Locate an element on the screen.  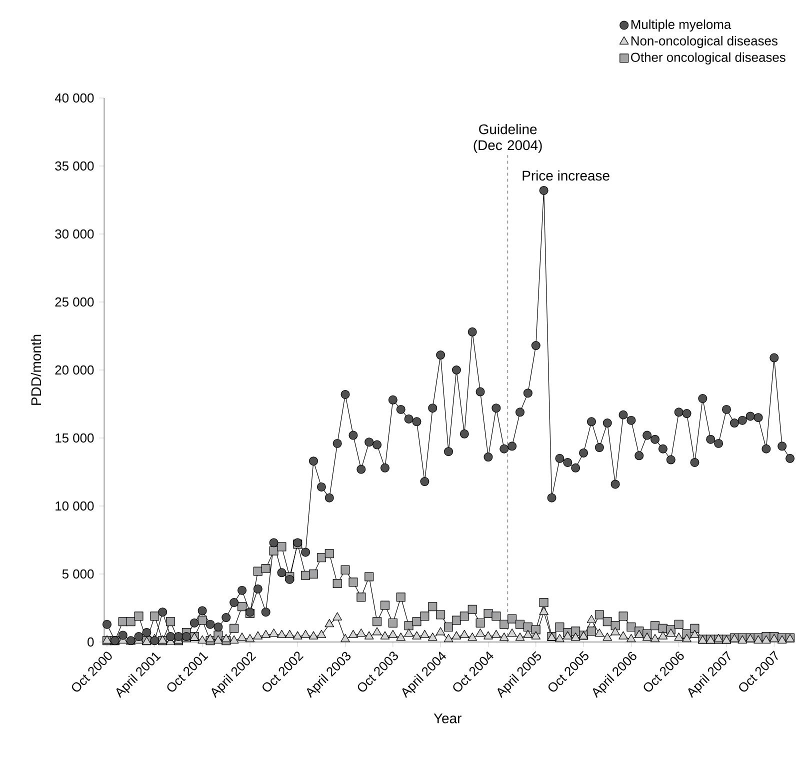
x-axis-title: Year is located at coordinates (448, 719).